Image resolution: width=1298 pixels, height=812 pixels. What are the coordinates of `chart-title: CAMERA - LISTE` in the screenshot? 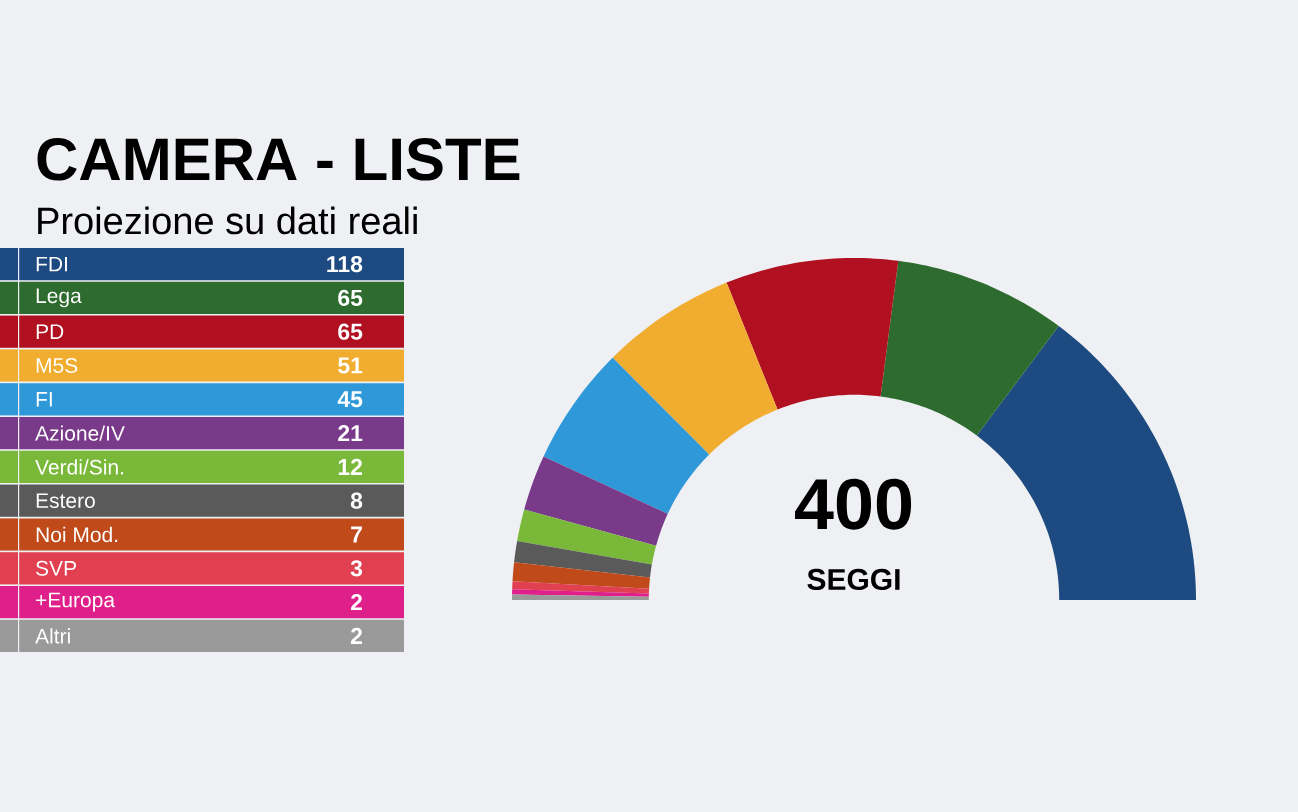 It's located at (278, 159).